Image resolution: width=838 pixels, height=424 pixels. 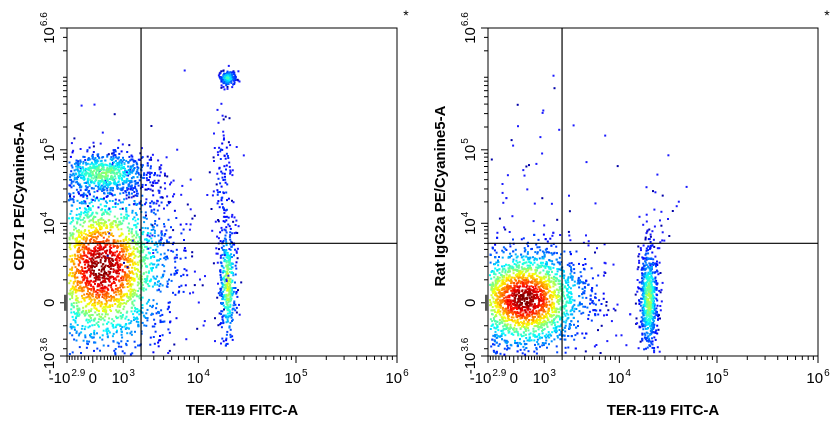 I want to click on y-tick-exponent: 5, so click(x=44, y=141).